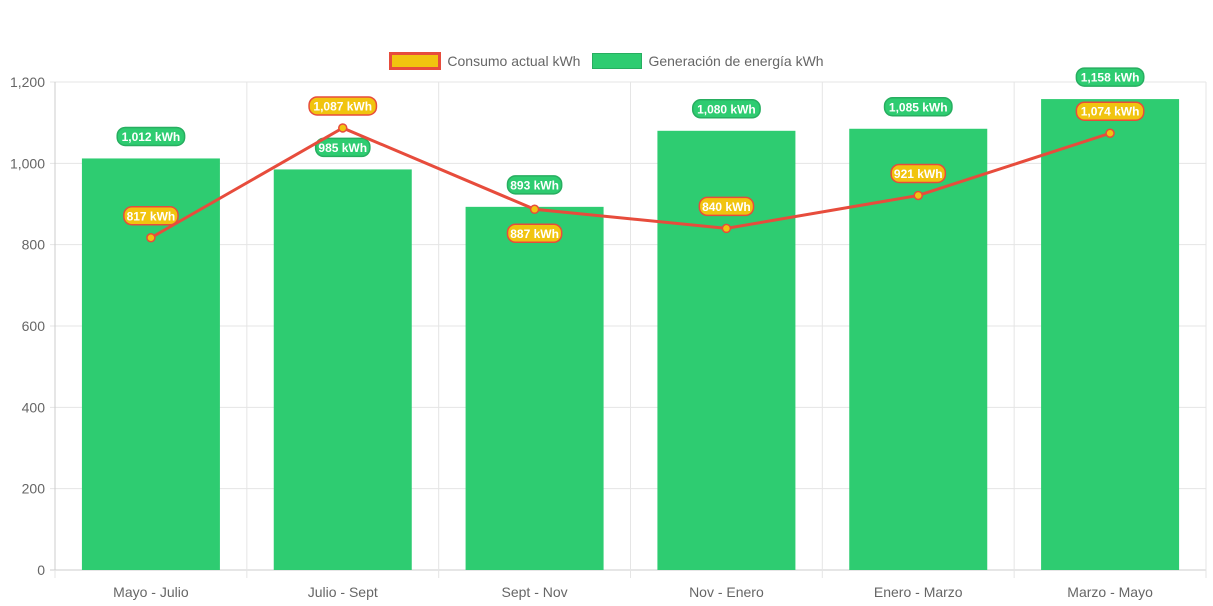  I want to click on data-label: 893 kWh, so click(534, 185).